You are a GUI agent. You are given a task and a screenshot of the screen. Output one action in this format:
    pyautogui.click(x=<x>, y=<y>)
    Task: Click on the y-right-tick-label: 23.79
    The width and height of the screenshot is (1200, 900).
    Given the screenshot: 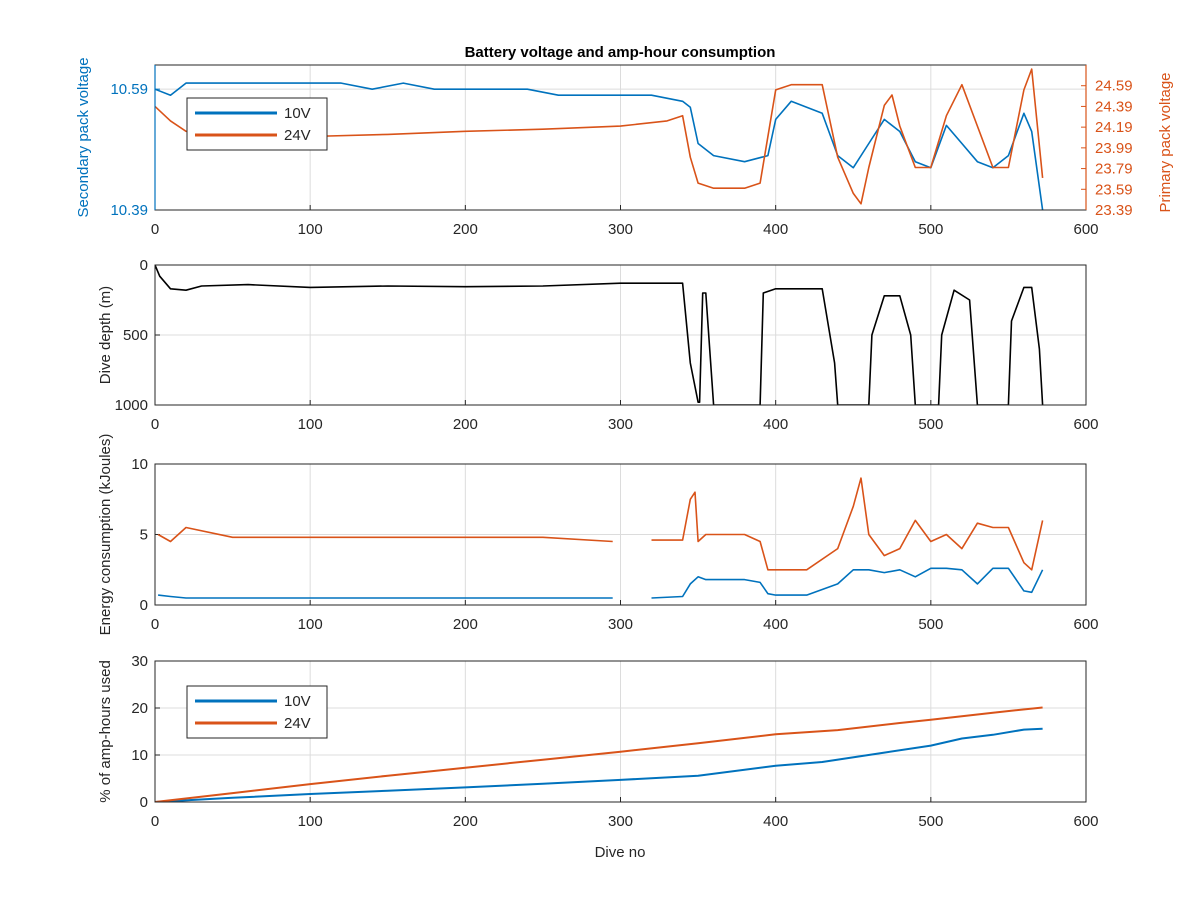 What is the action you would take?
    pyautogui.click(x=1114, y=169)
    